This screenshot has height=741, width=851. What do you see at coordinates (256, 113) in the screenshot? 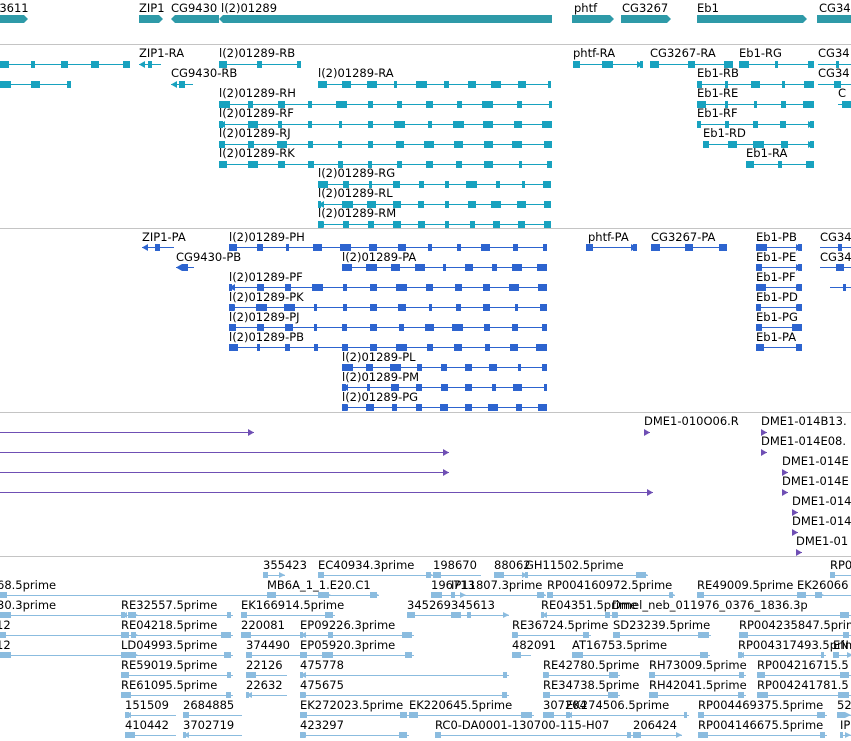
I see `feature-label: l(2)01289-RF` at bounding box center [256, 113].